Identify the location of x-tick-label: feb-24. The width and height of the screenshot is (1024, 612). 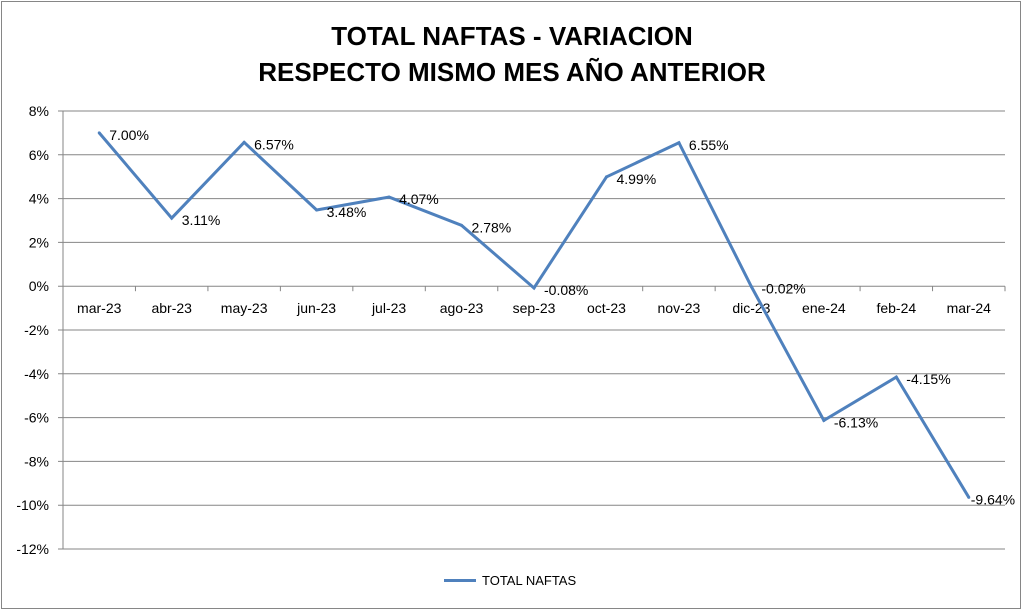
(896, 308).